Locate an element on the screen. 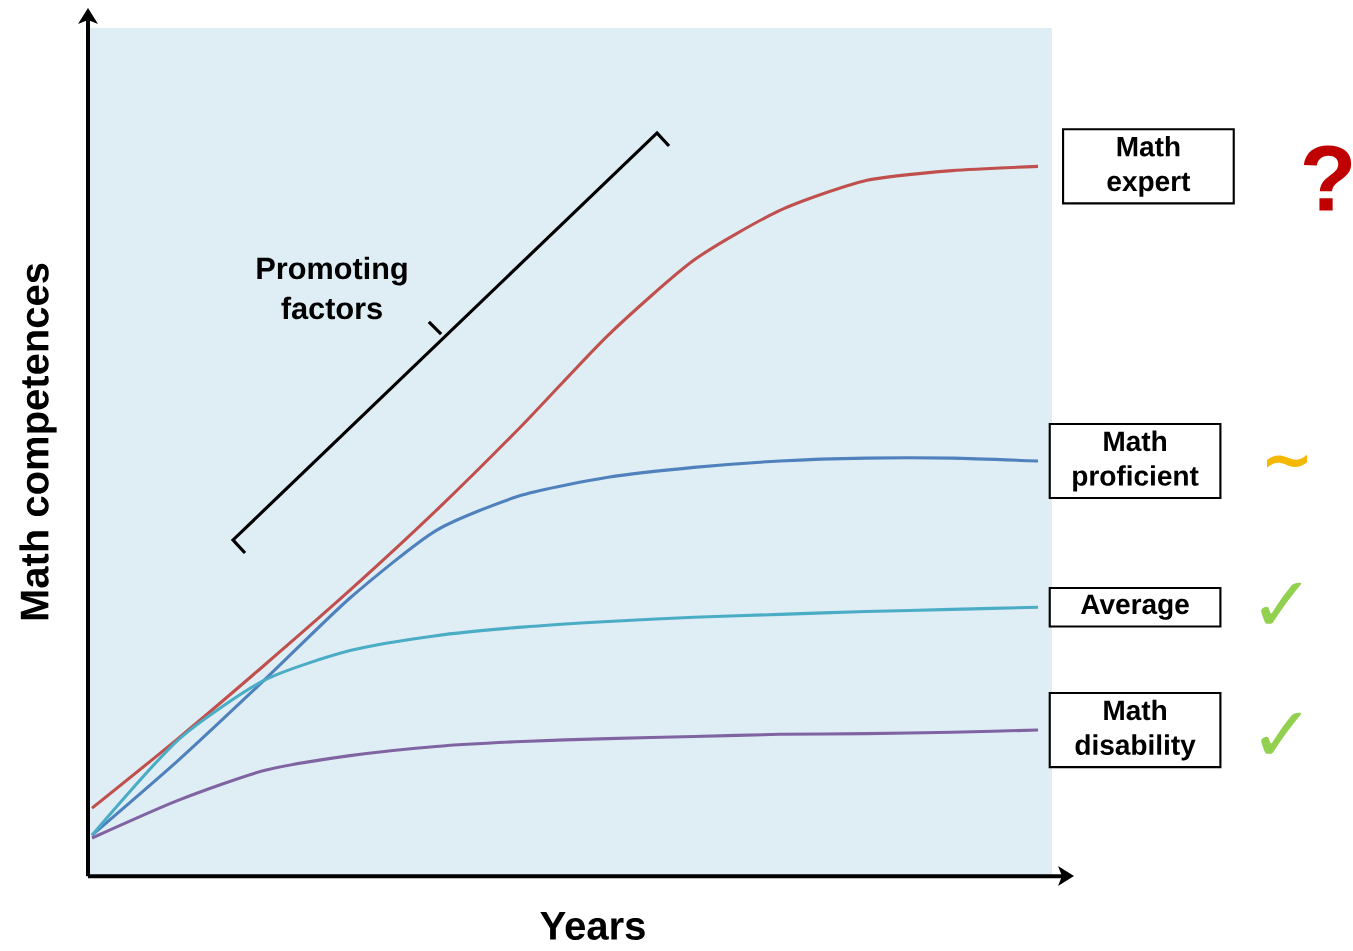 Image resolution: width=1353 pixels, height=951 pixels. text: Math expert is located at coordinates (1149, 166).